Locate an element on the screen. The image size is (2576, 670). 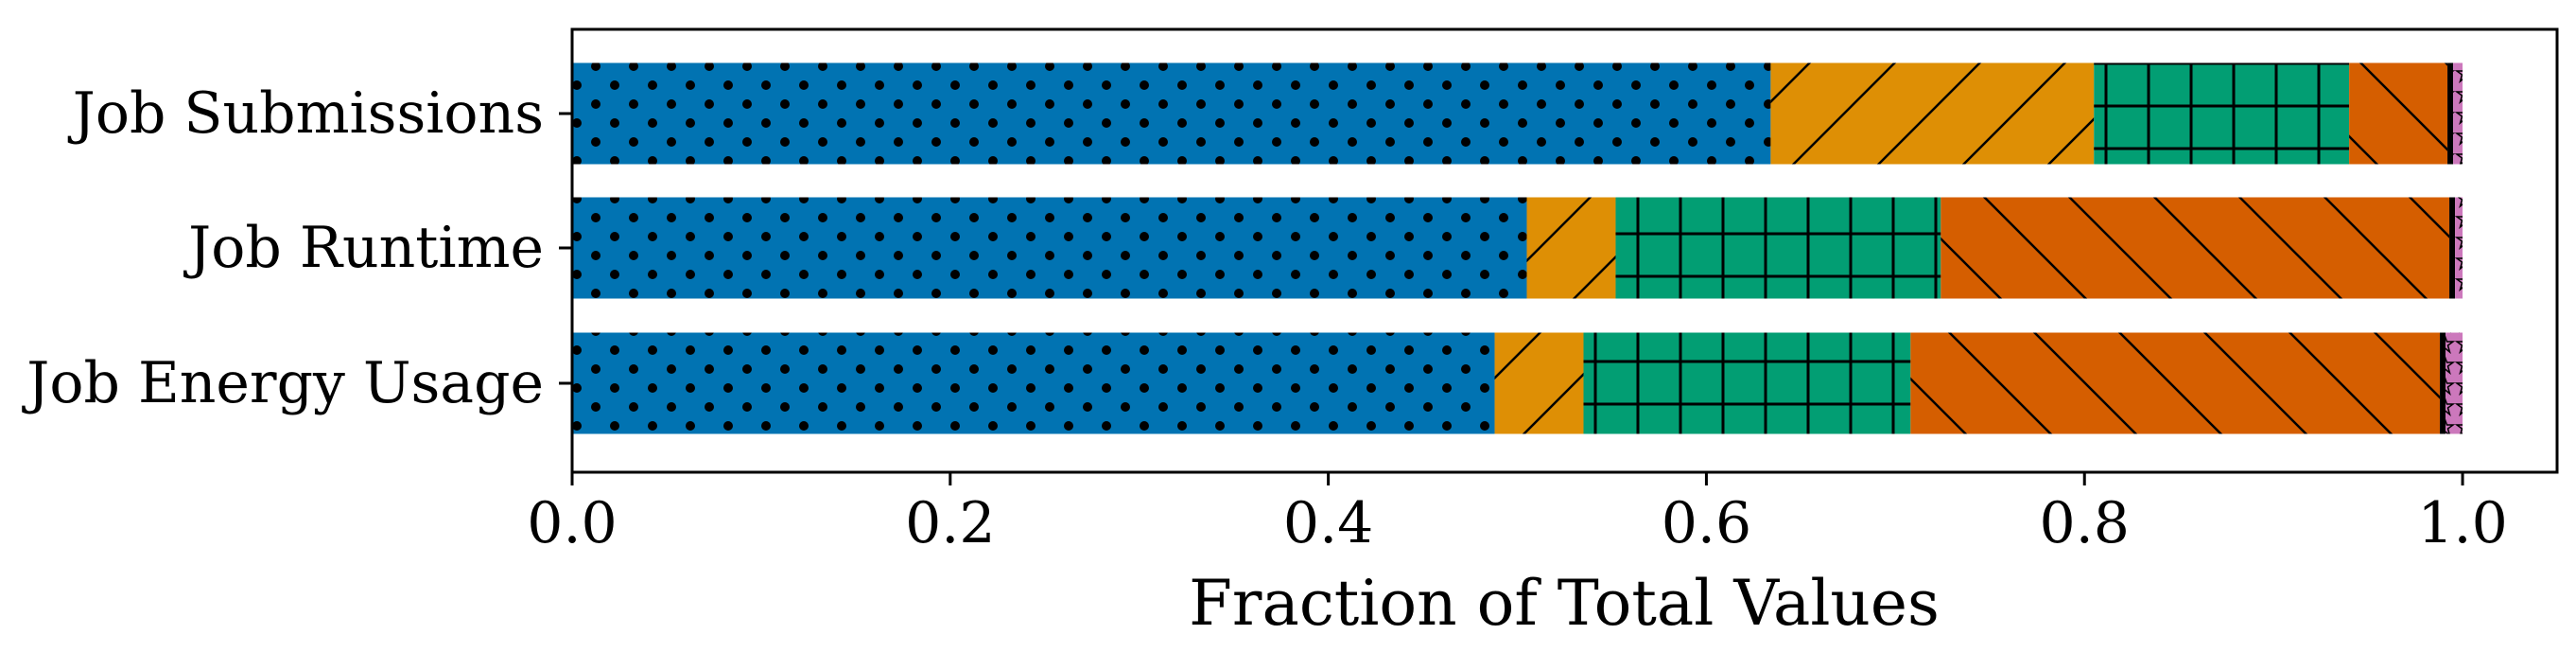
x-axis: 0.0 0.2 0.4 0.6 0.8 1.0 is located at coordinates (1517, 514).